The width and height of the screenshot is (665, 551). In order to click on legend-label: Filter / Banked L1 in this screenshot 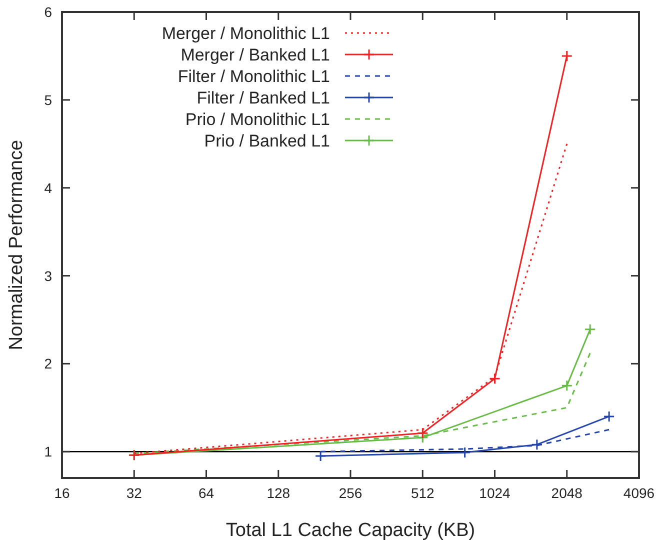, I will do `click(263, 98)`.